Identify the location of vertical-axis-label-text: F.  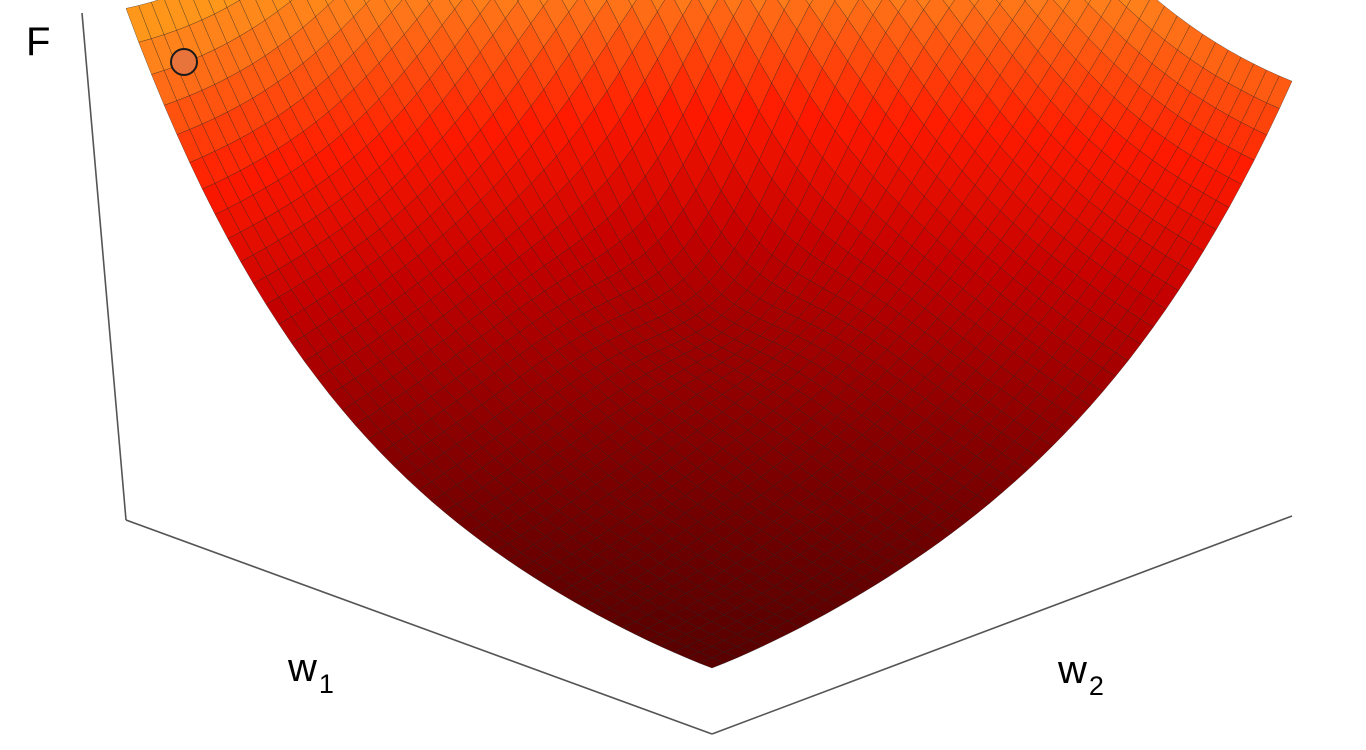
(38, 42).